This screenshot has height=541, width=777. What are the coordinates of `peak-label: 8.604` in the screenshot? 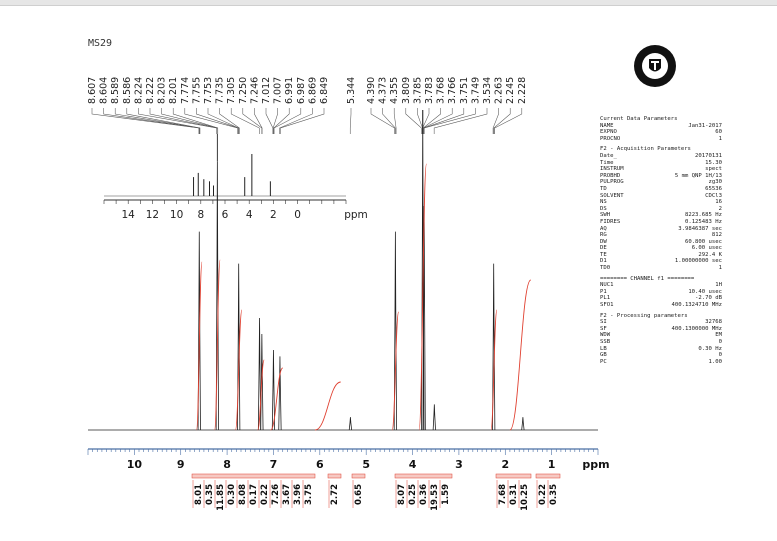 It's located at (104, 90).